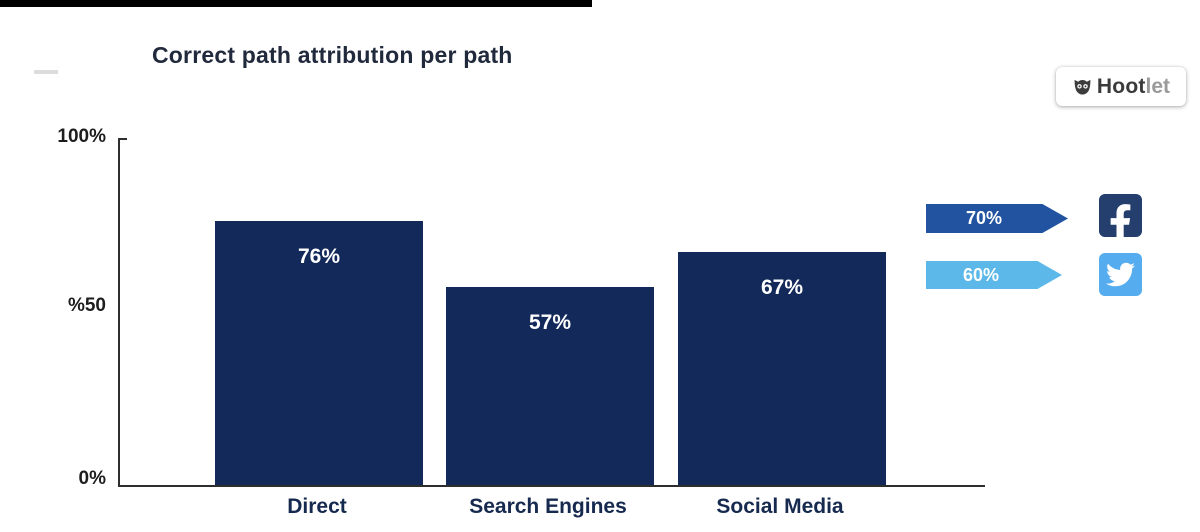 The height and width of the screenshot is (532, 1200). Describe the element at coordinates (122, 139) in the screenshot. I see `y-axis-top-tick` at that location.